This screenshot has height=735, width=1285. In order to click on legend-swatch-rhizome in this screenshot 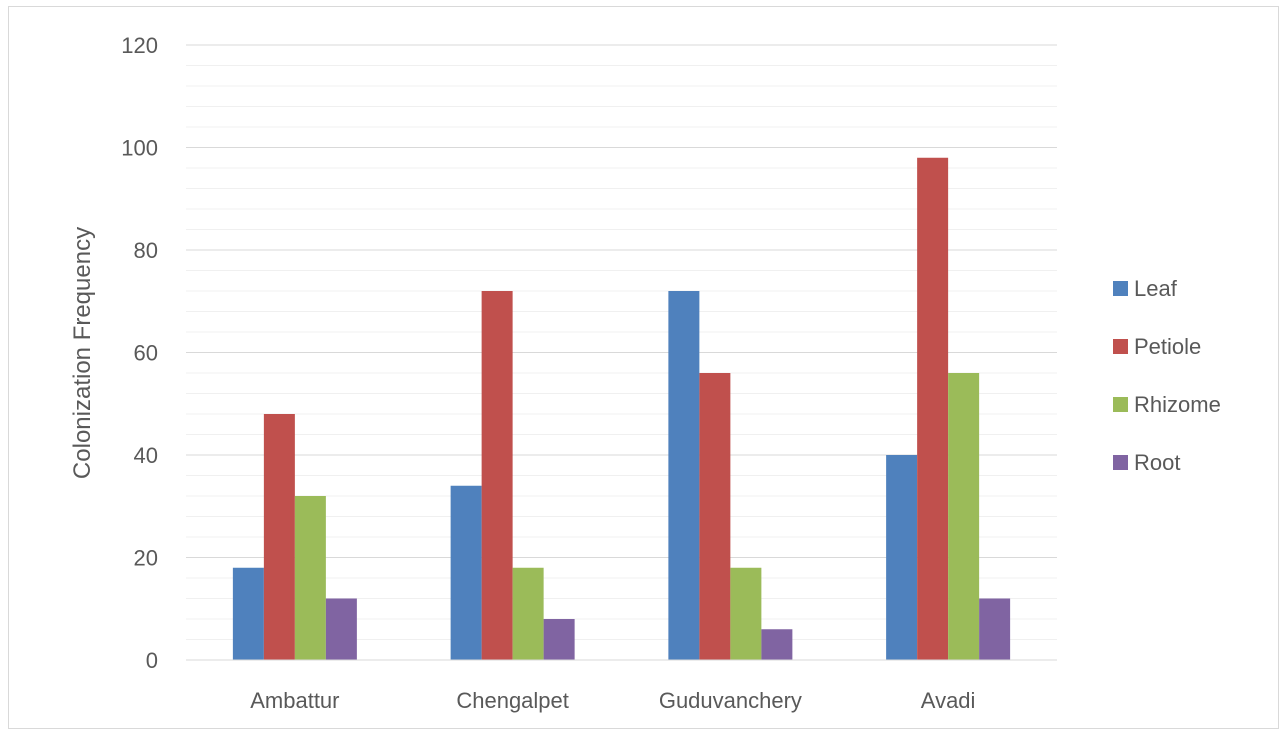, I will do `click(1120, 404)`.